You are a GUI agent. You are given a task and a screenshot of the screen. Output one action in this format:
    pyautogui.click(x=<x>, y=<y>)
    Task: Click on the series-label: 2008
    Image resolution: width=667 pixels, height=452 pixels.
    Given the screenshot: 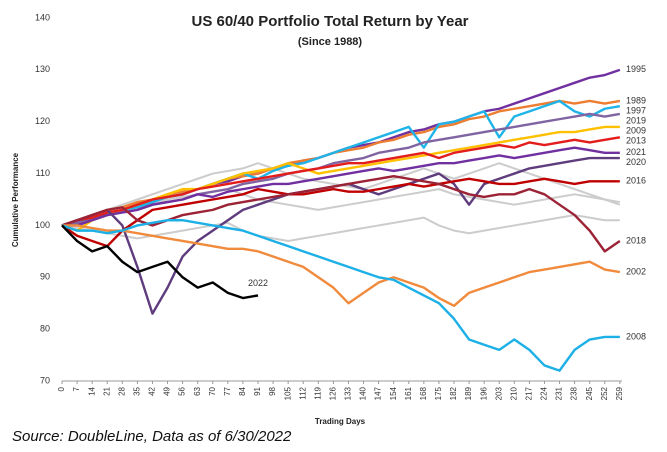 What is the action you would take?
    pyautogui.click(x=636, y=336)
    